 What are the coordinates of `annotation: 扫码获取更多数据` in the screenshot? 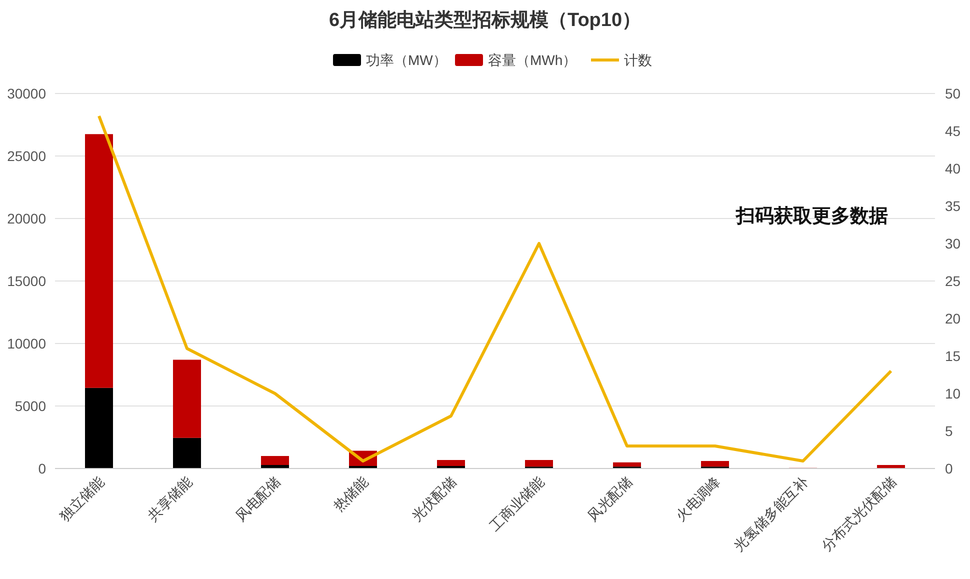 It's located at (811, 216).